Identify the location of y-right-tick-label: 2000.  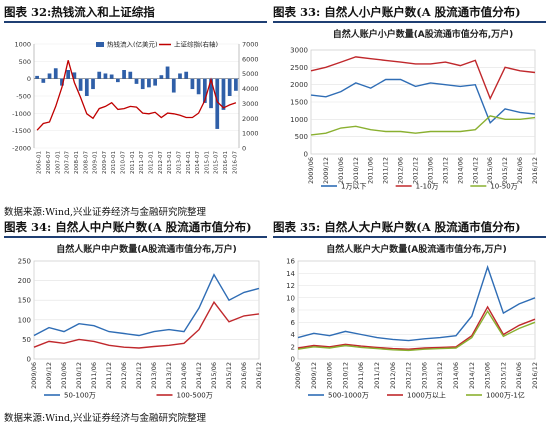
(250, 119).